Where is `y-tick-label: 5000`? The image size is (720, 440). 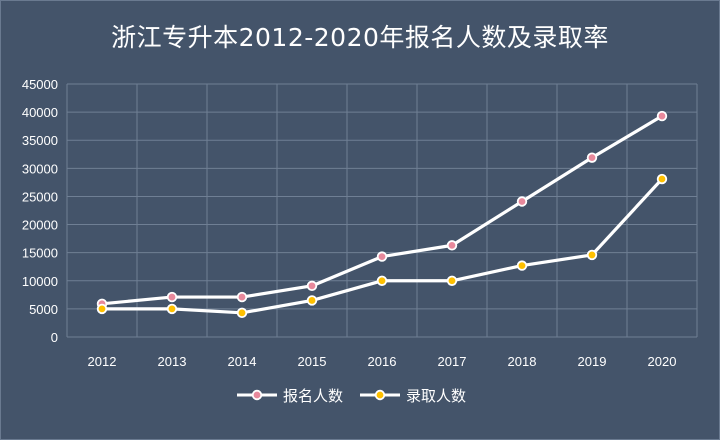
y-tick-label: 5000 is located at coordinates (43, 309).